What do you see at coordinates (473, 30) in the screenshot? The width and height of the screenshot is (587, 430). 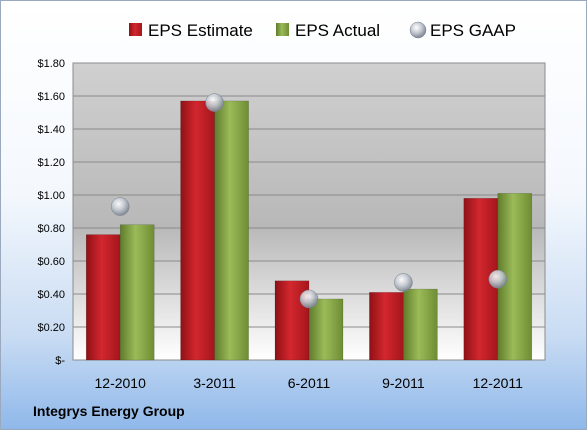 I see `legend-label: EPS GAAP` at bounding box center [473, 30].